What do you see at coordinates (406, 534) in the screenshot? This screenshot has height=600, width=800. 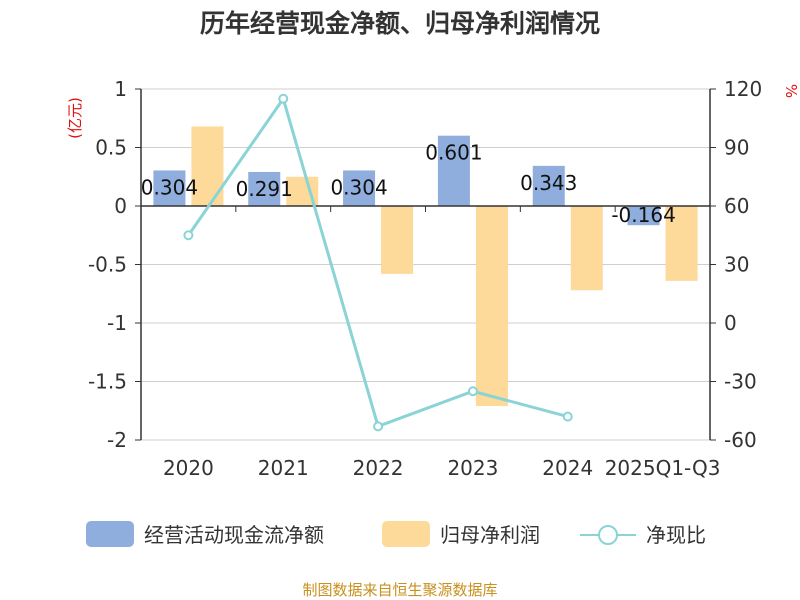 I see `legend-swatch-netprofit` at bounding box center [406, 534].